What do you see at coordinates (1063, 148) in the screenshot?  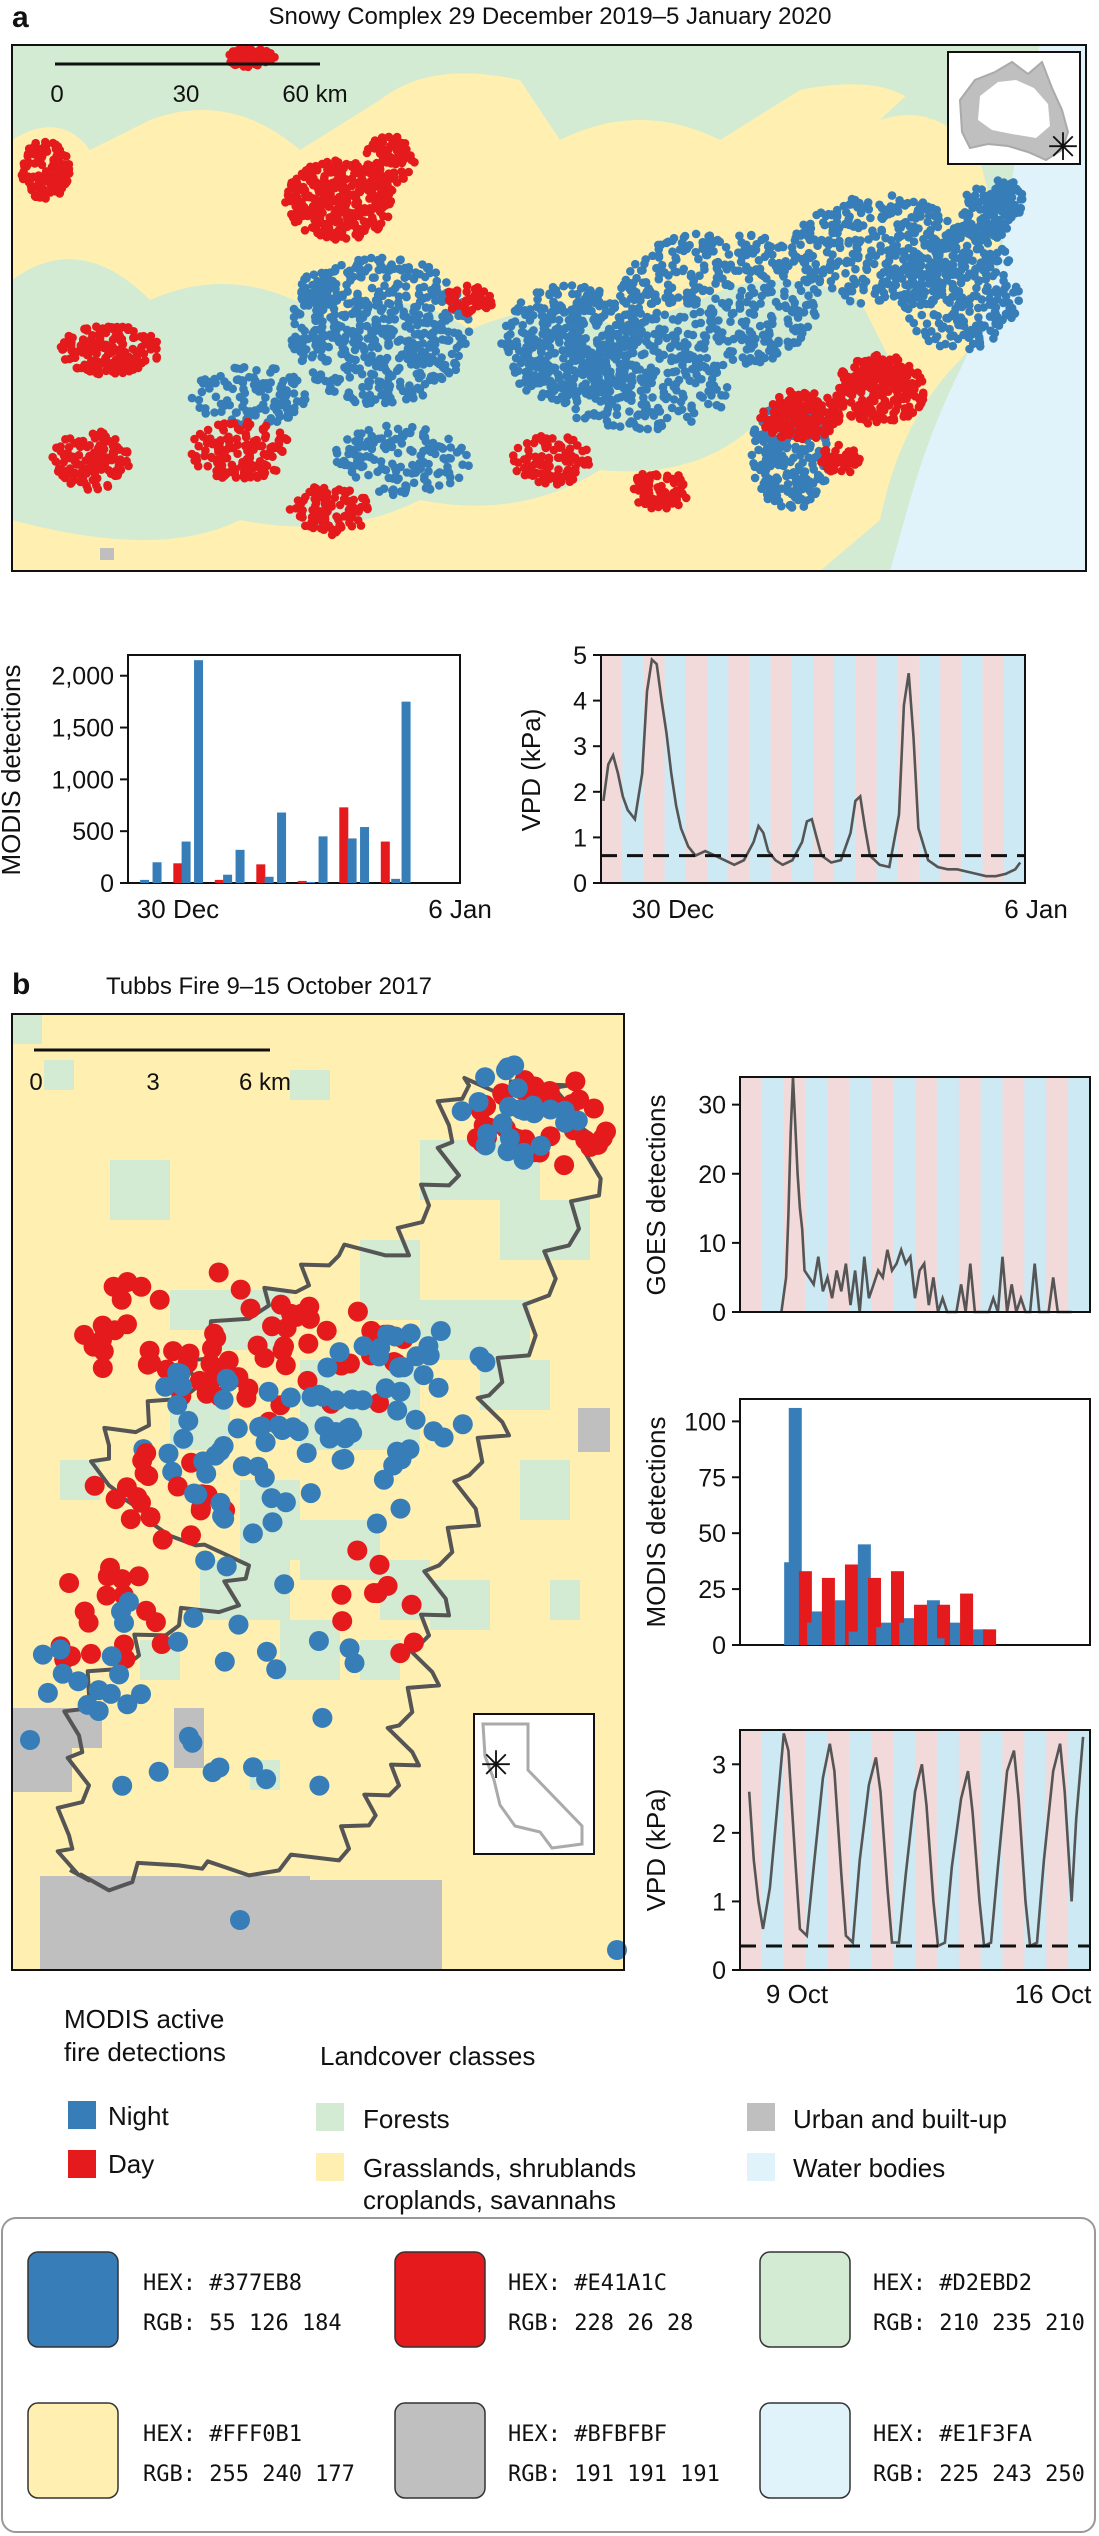 I see `inset-a-marker: ✳` at bounding box center [1063, 148].